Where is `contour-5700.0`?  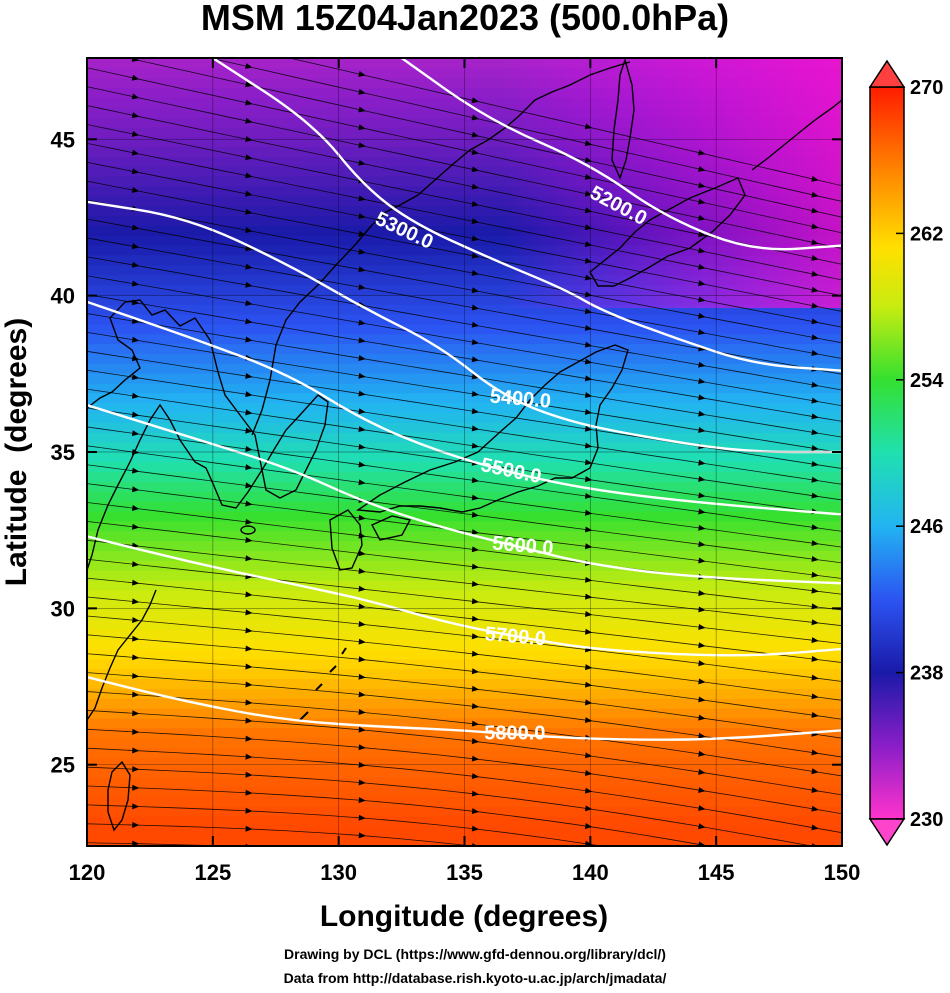 contour-5700.0 is located at coordinates (464, 596).